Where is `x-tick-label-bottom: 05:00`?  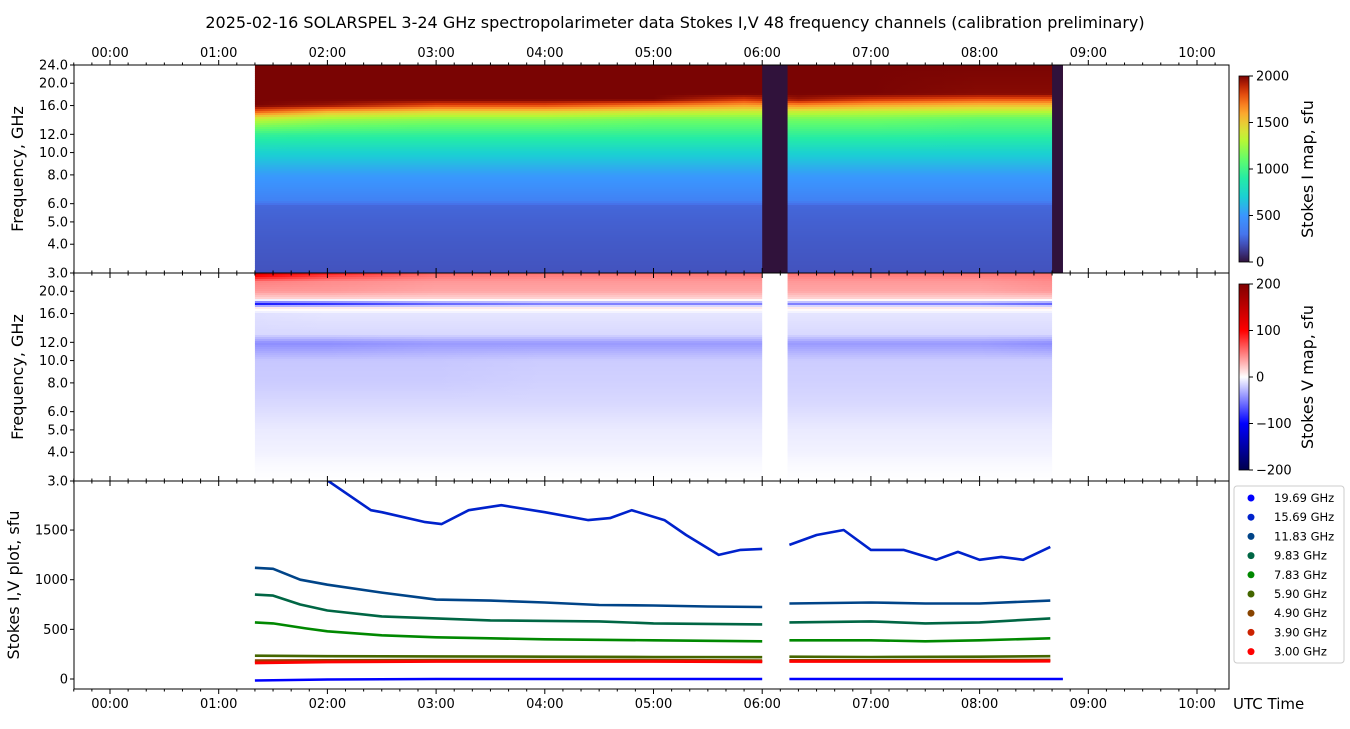 x-tick-label-bottom: 05:00 is located at coordinates (653, 704).